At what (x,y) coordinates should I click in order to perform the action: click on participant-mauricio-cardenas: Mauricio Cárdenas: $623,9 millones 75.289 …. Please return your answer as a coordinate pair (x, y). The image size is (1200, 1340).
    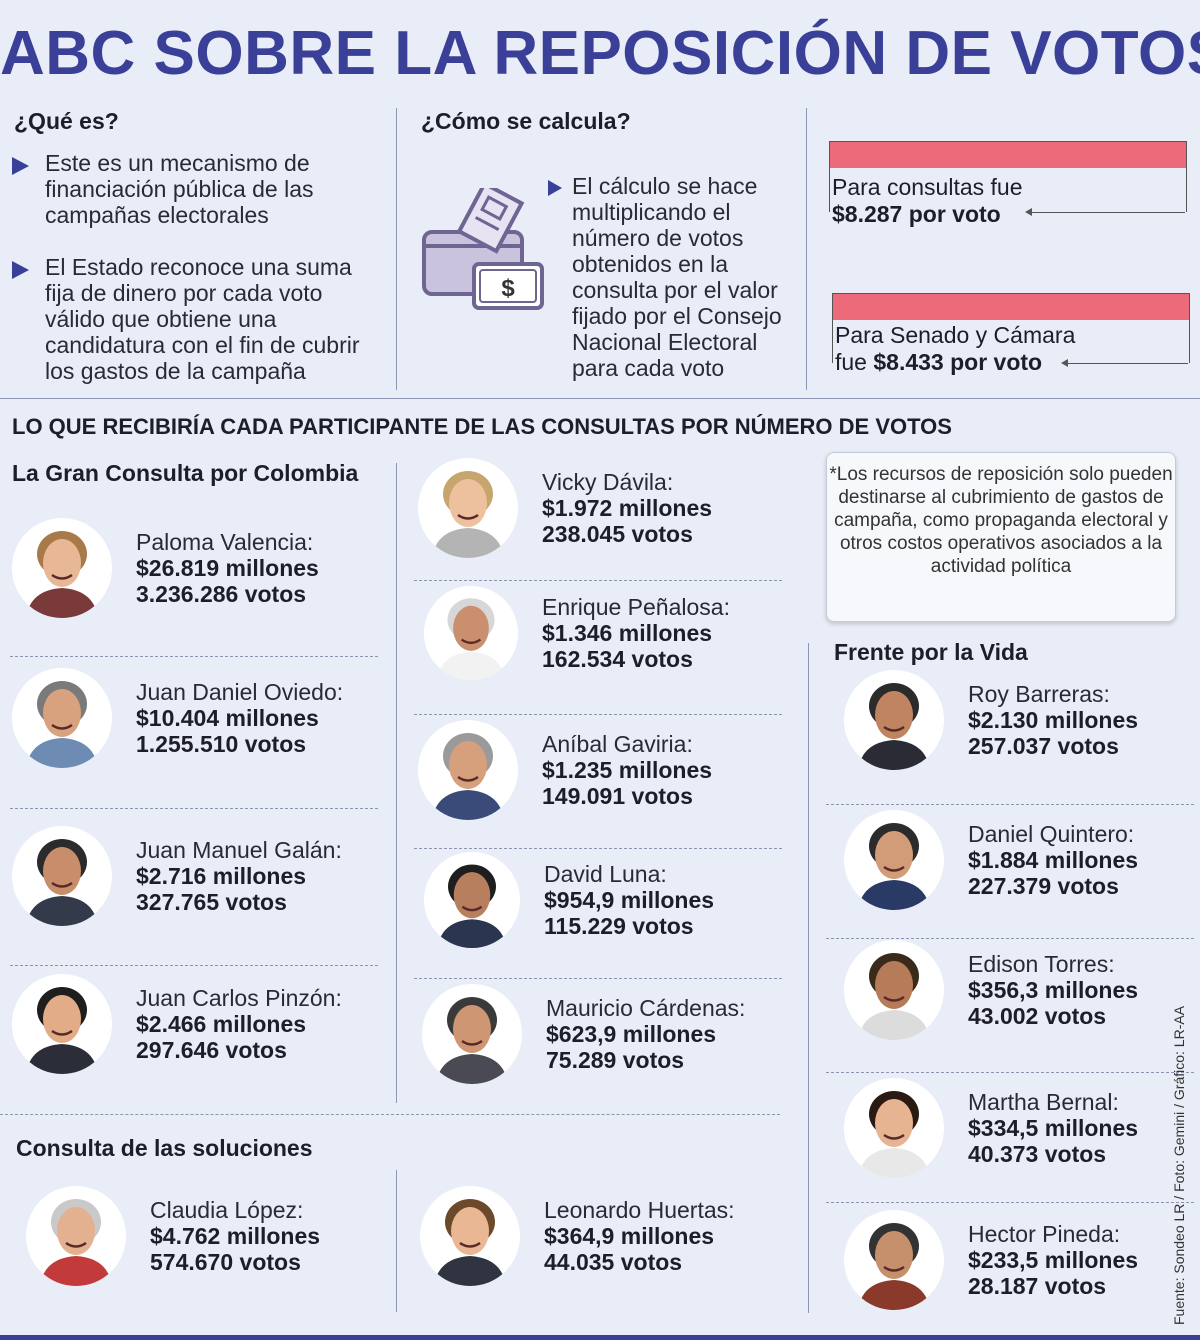
    Looking at the image, I should click on (583, 1034).